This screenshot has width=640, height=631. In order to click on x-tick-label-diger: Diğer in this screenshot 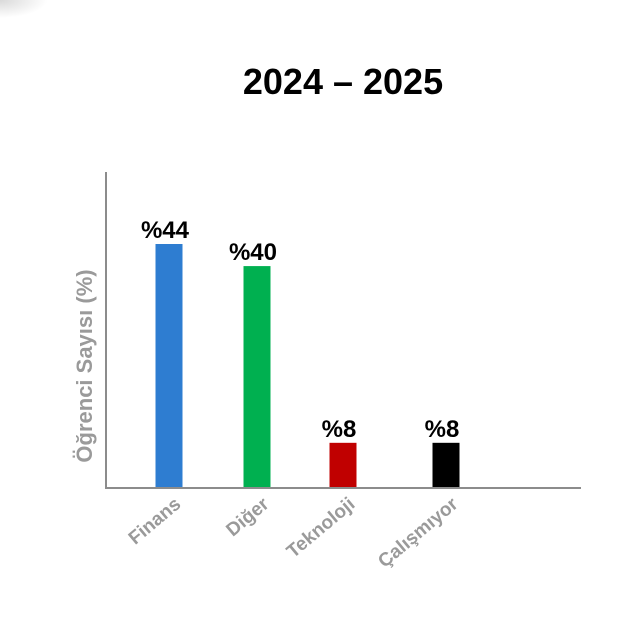, I will do `click(248, 517)`.